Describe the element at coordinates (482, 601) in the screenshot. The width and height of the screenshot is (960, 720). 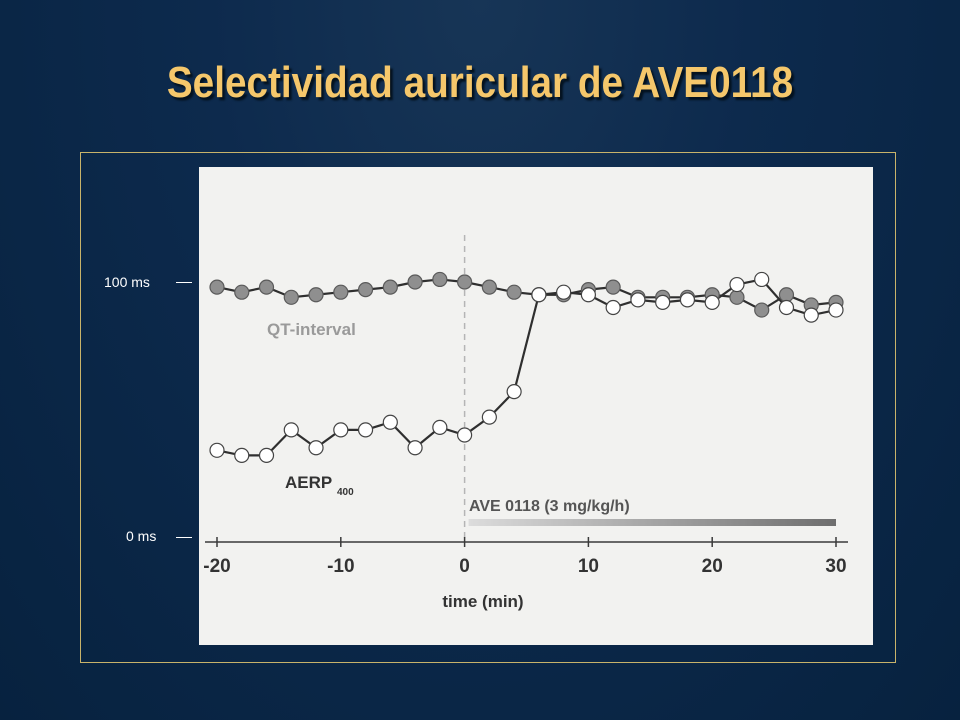
I see `x-axis-label: time (min)` at that location.